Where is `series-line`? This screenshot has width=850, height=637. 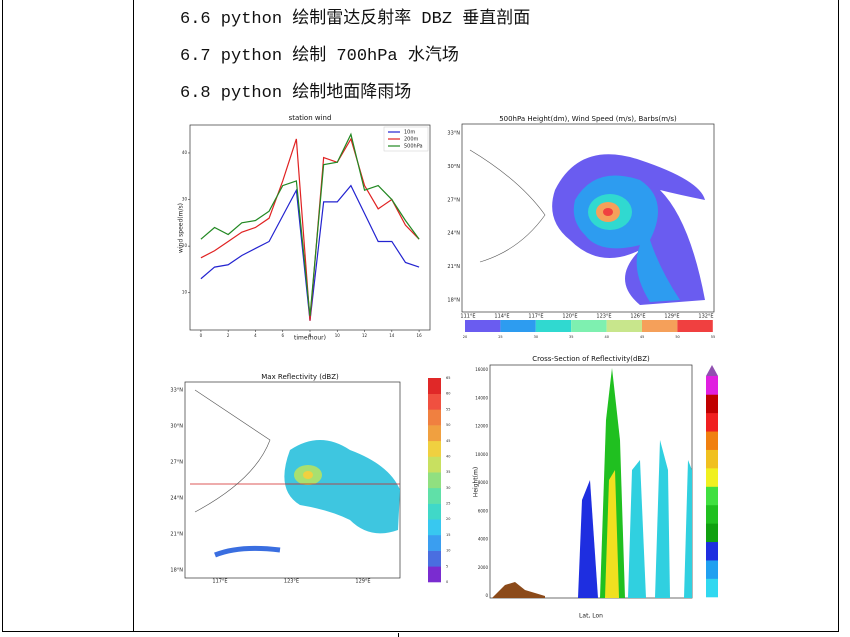
series-line is located at coordinates (310, 224).